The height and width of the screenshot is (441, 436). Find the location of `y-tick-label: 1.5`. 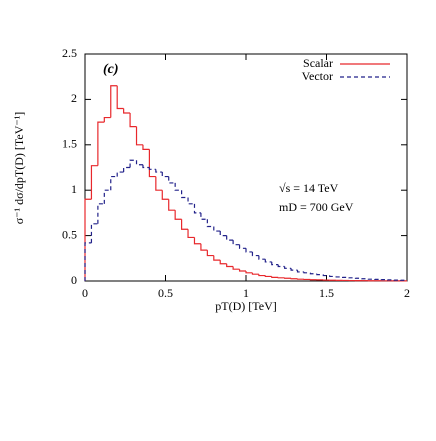

y-tick-label: 1.5 is located at coordinates (69, 144).